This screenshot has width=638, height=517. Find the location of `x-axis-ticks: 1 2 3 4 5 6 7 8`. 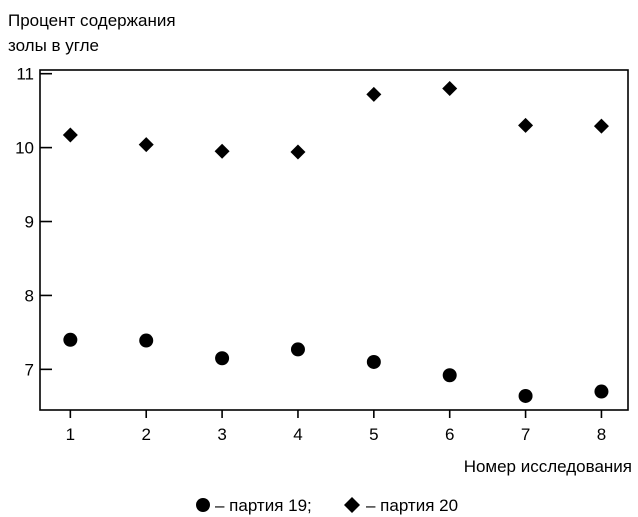

x-axis-ticks: 1 2 3 4 5 6 7 8 is located at coordinates (336, 427).